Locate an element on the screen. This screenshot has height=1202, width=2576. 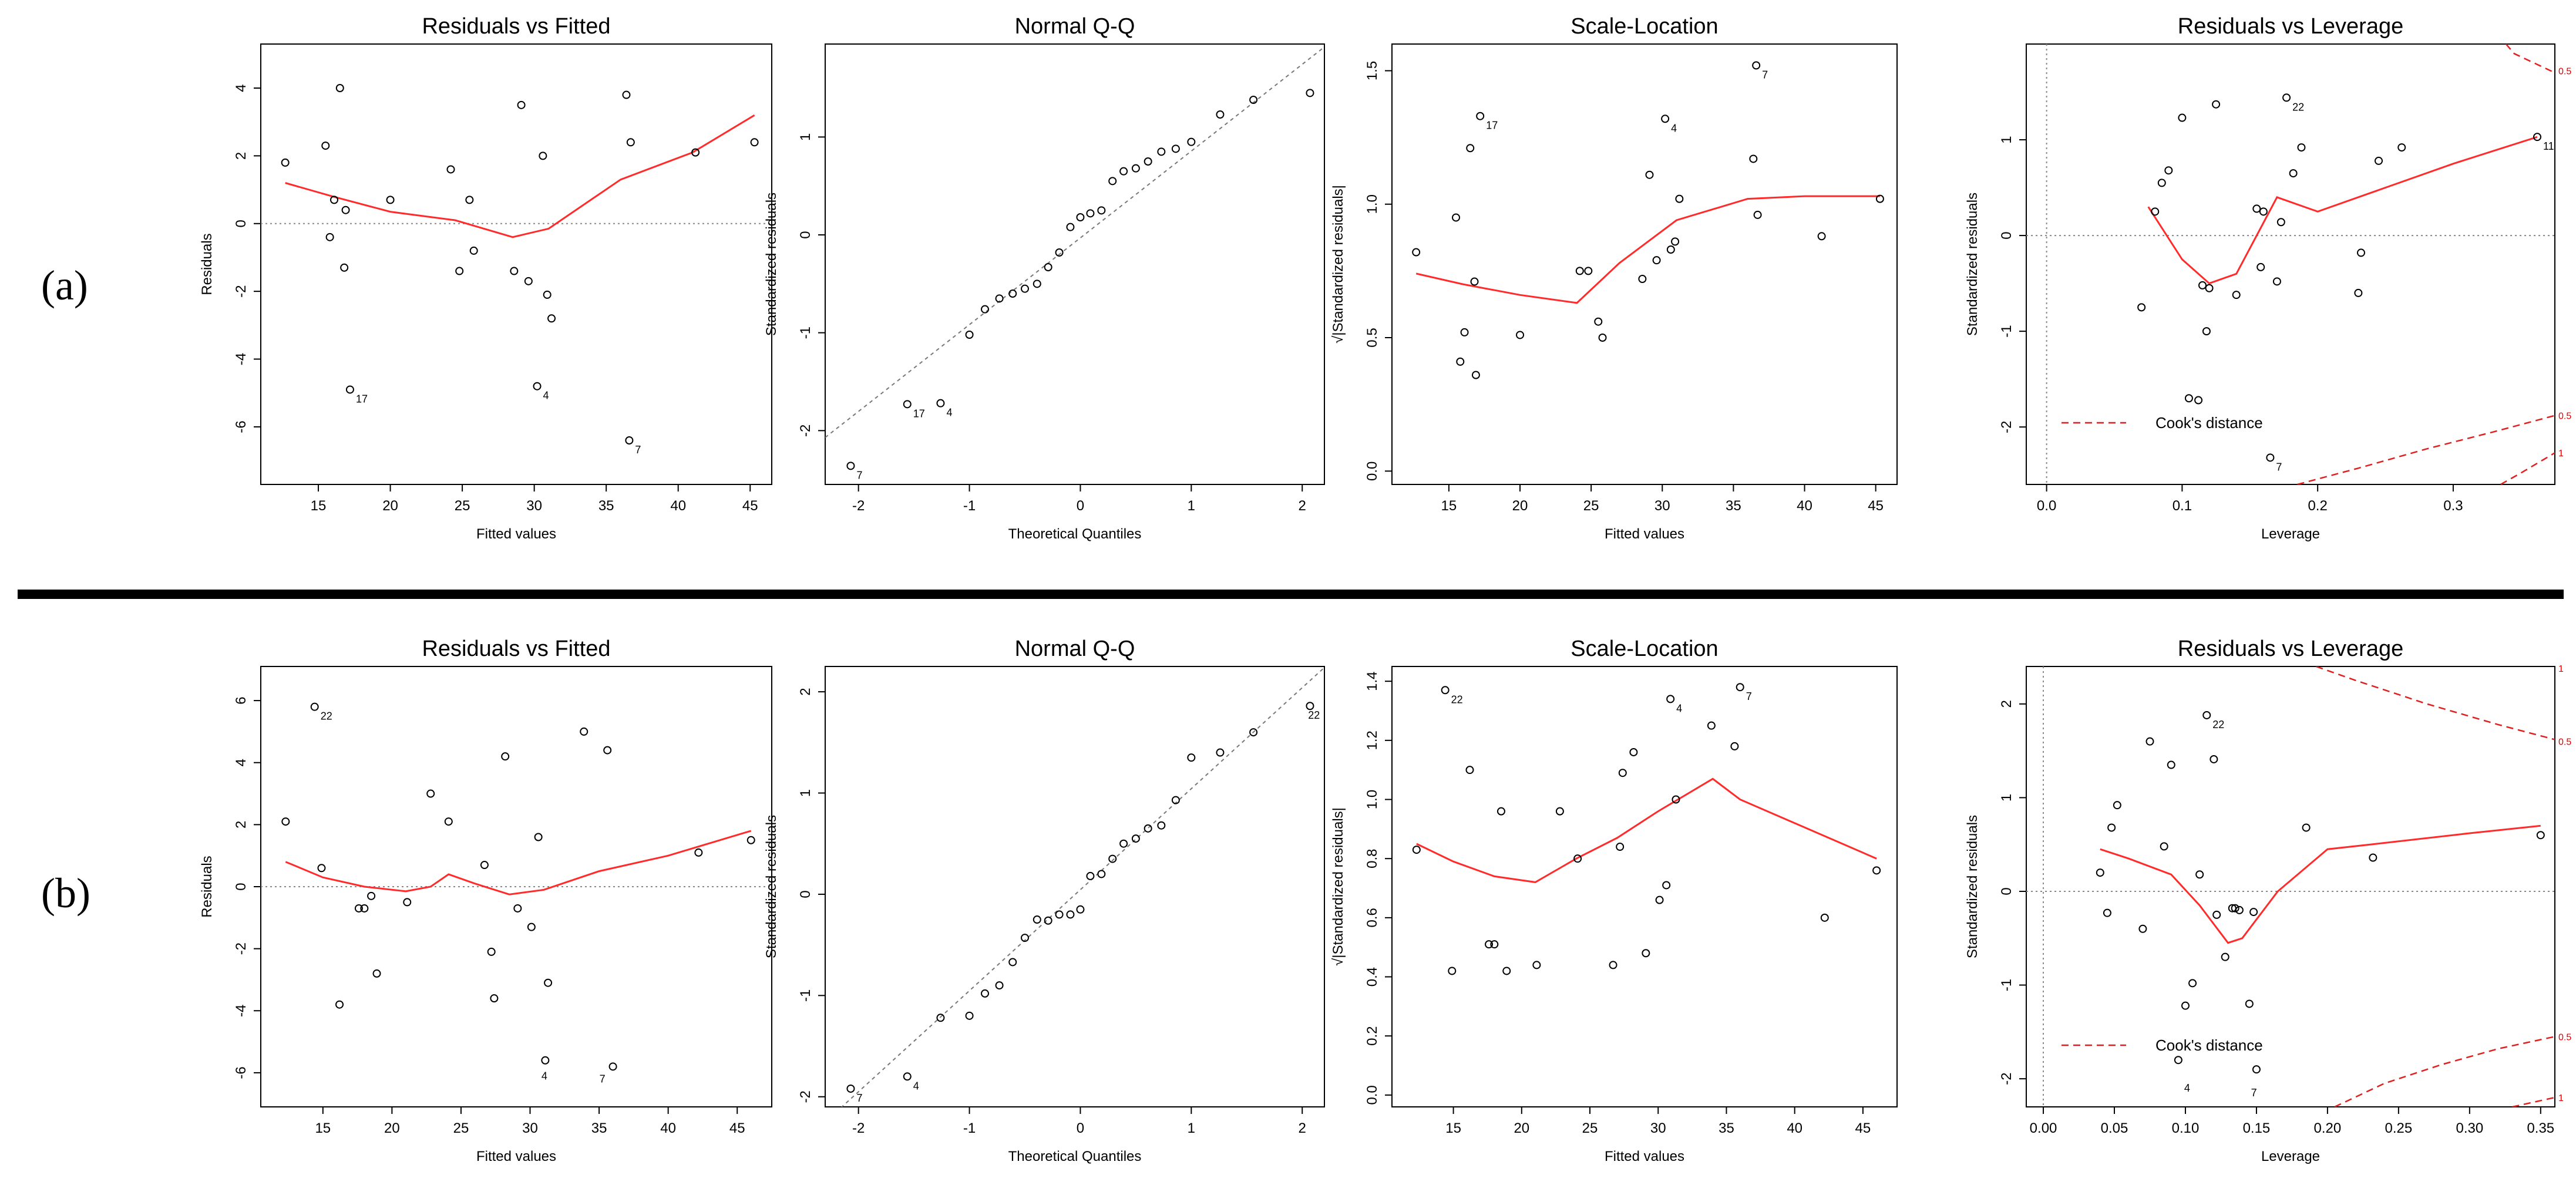
x-tick-label: 15 is located at coordinates (323, 1128).